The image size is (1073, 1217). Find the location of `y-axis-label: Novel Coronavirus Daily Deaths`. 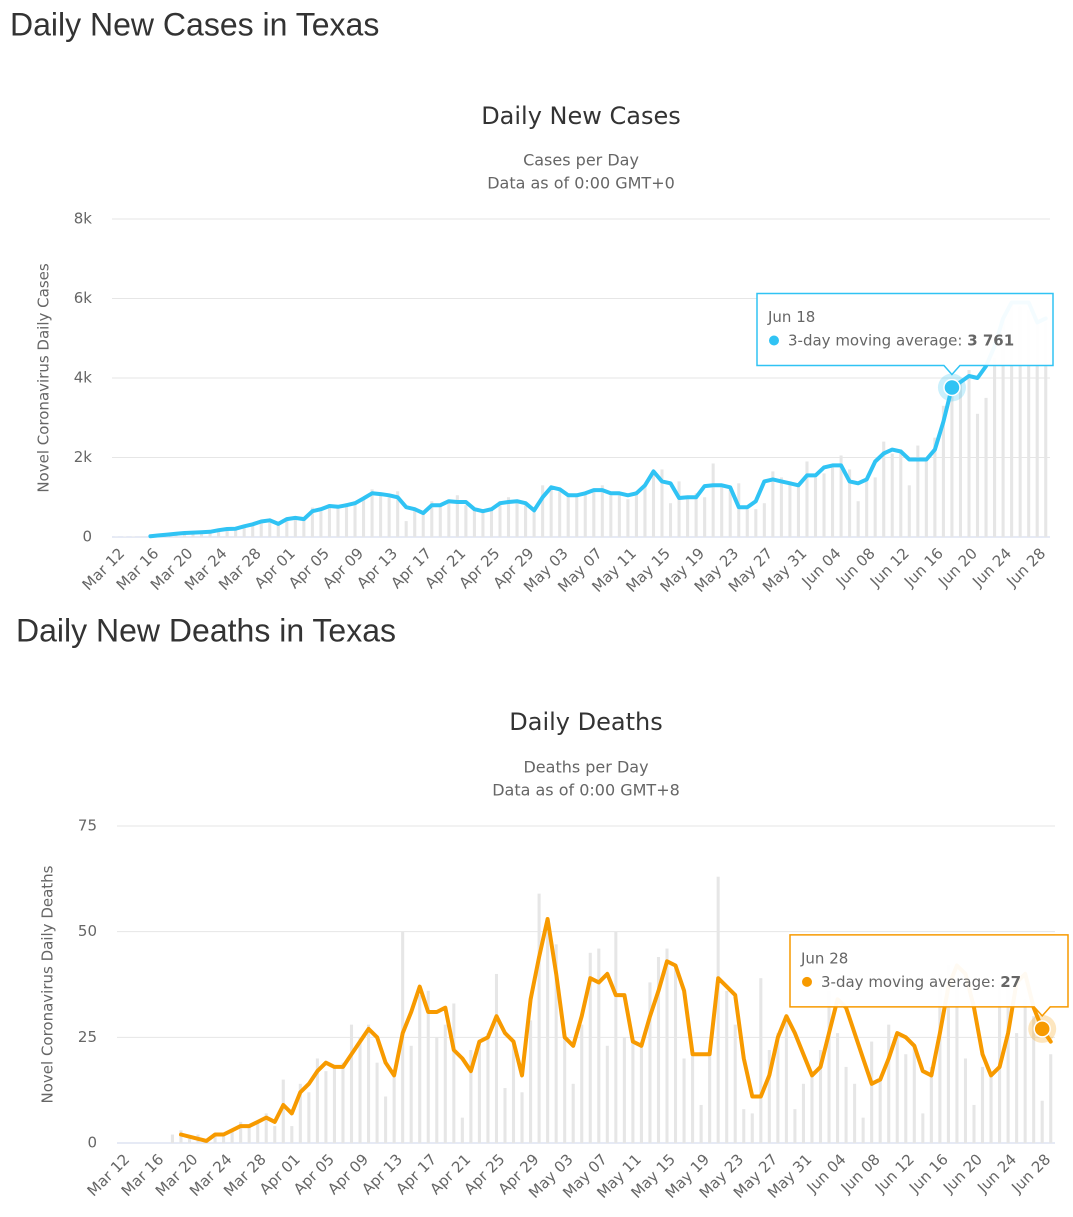

y-axis-label: Novel Coronavirus Daily Deaths is located at coordinates (48, 984).